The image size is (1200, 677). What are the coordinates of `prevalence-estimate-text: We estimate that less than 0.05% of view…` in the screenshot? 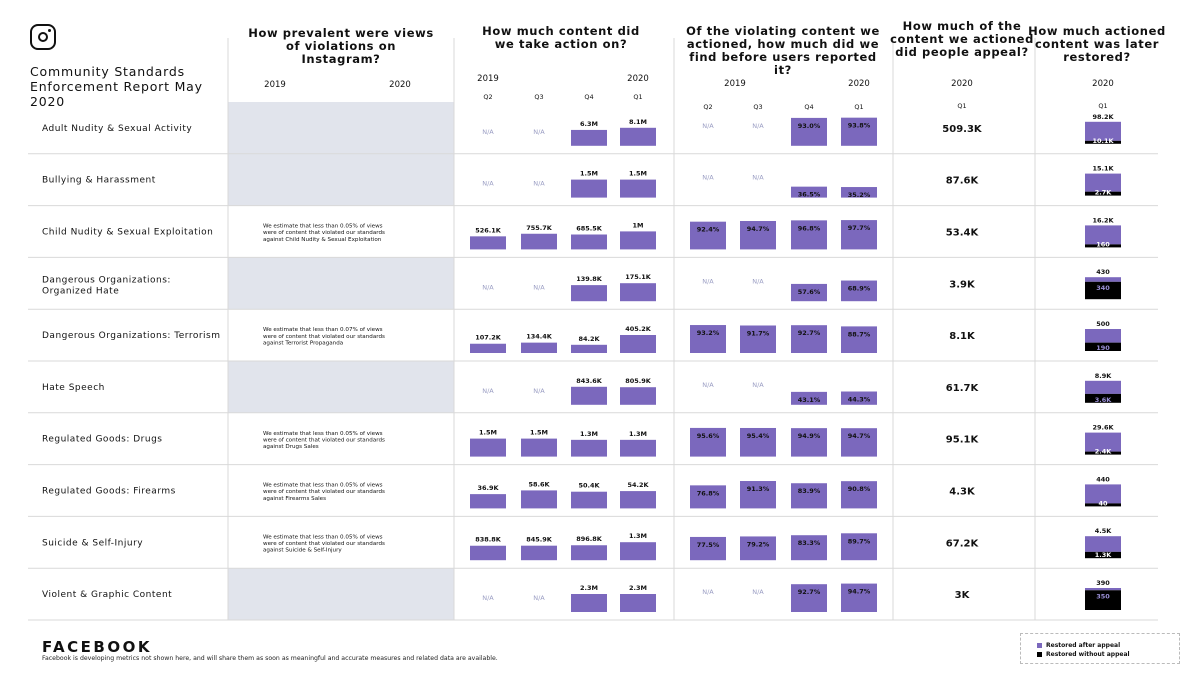 It's located at (323, 486).